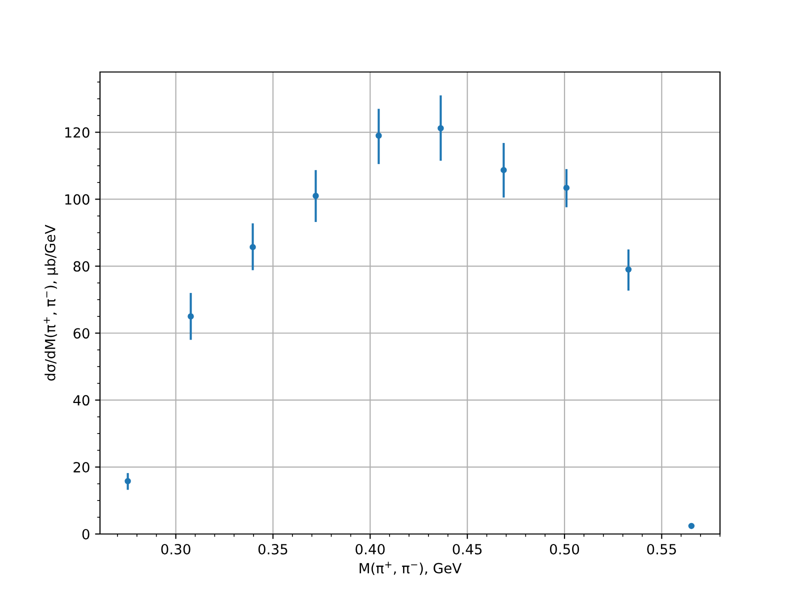  I want to click on y-tick-label: 80, so click(82, 266).